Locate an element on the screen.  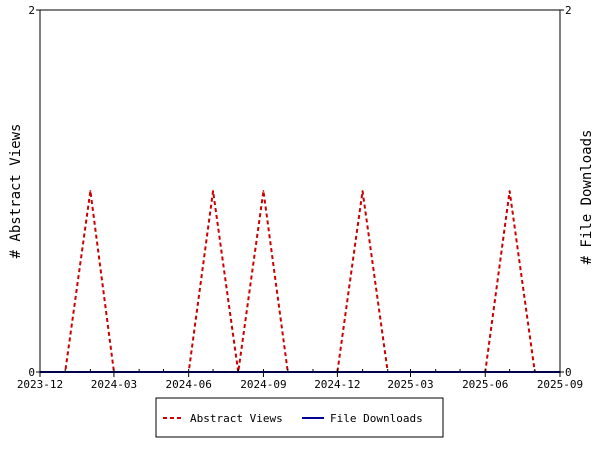
x-tick-label: 2025-03 is located at coordinates (410, 384).